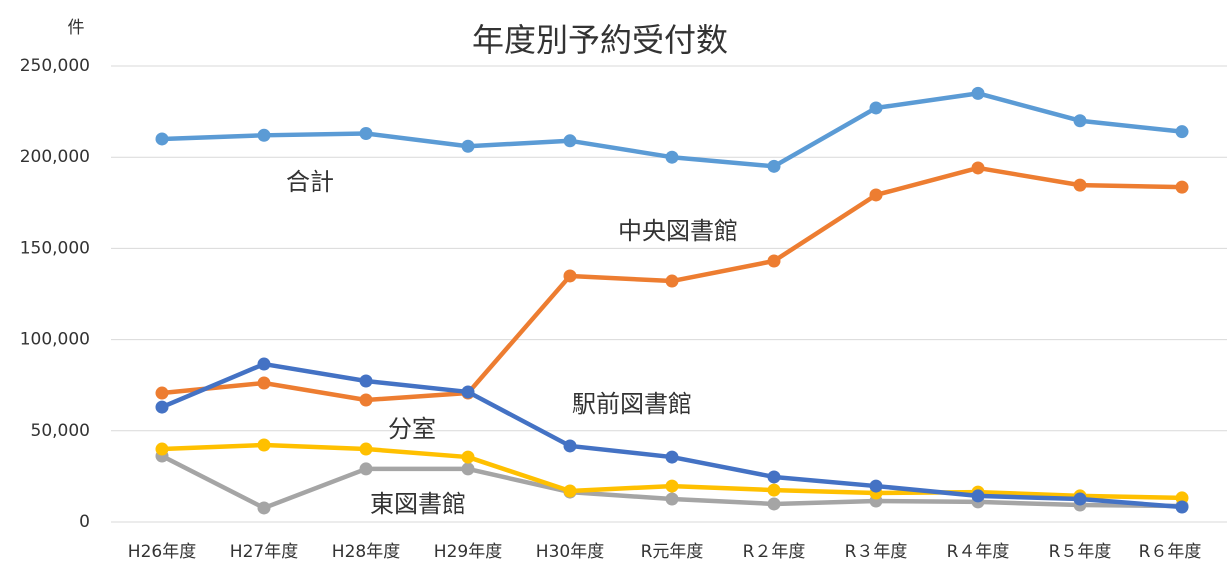 The width and height of the screenshot is (1227, 568). What do you see at coordinates (55, 66) in the screenshot?
I see `y-tick-label: 250,000` at bounding box center [55, 66].